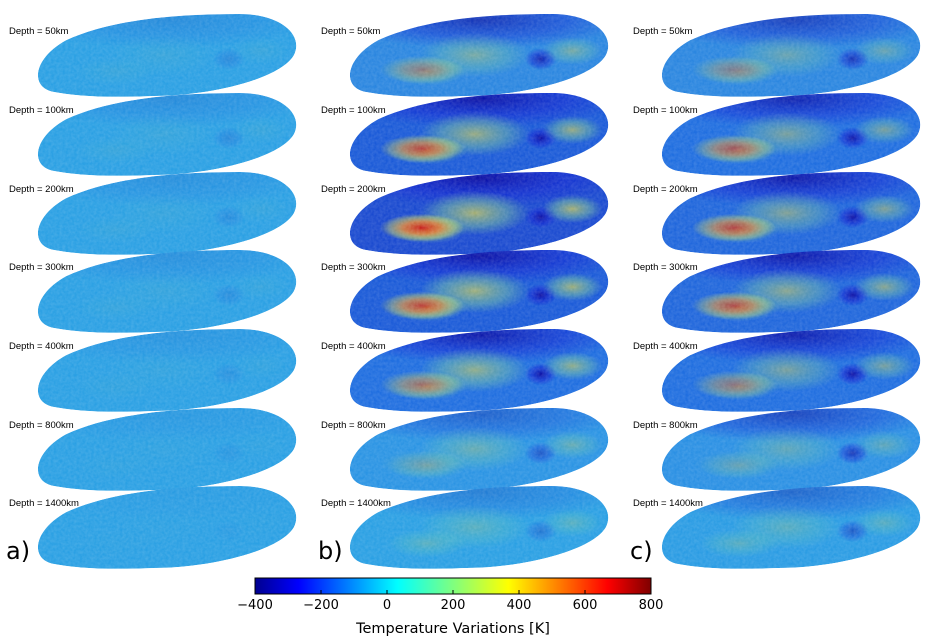 Image resolution: width=935 pixels, height=641 pixels. Describe the element at coordinates (153, 55) in the screenshot. I see `map-panel-a-0: Depth = 50km` at that location.